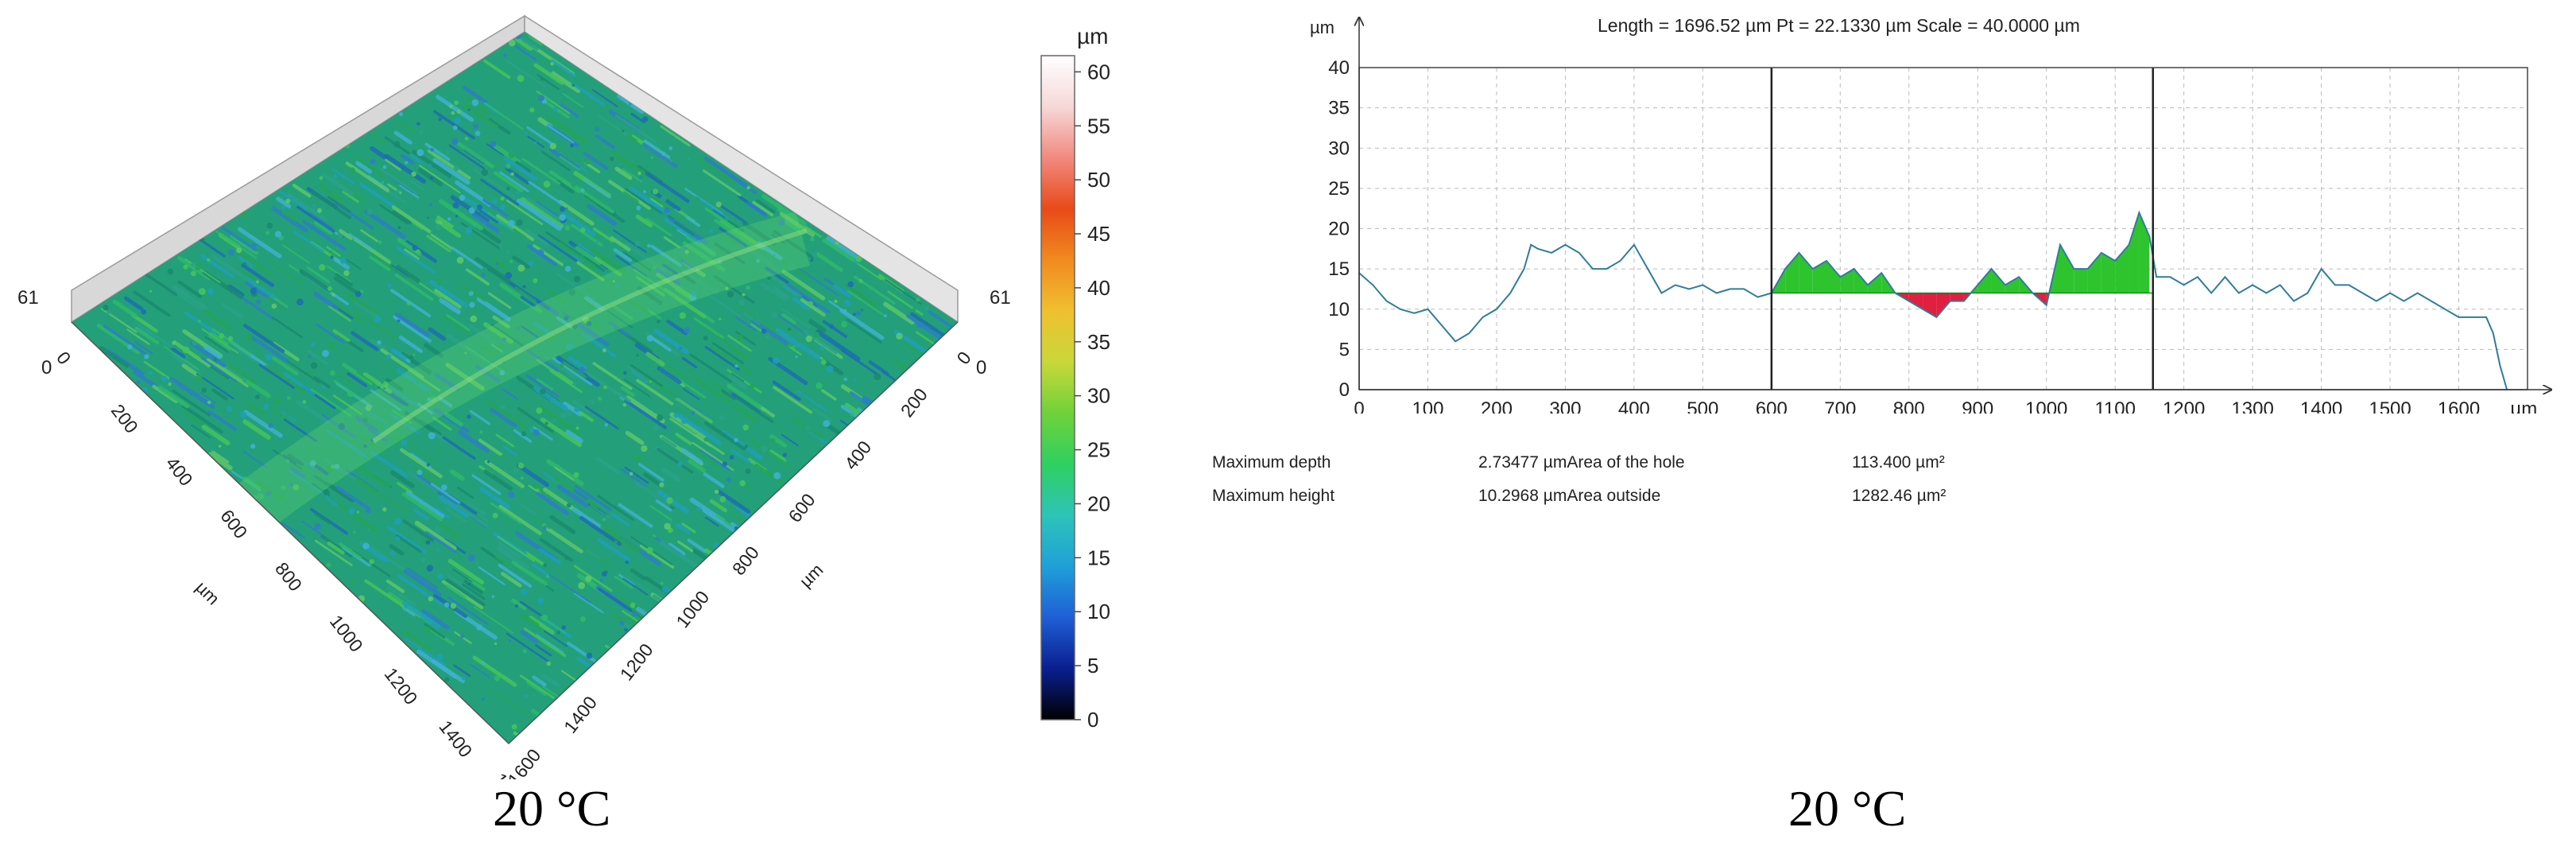  What do you see at coordinates (552, 808) in the screenshot?
I see `caption-left: 20 °C` at bounding box center [552, 808].